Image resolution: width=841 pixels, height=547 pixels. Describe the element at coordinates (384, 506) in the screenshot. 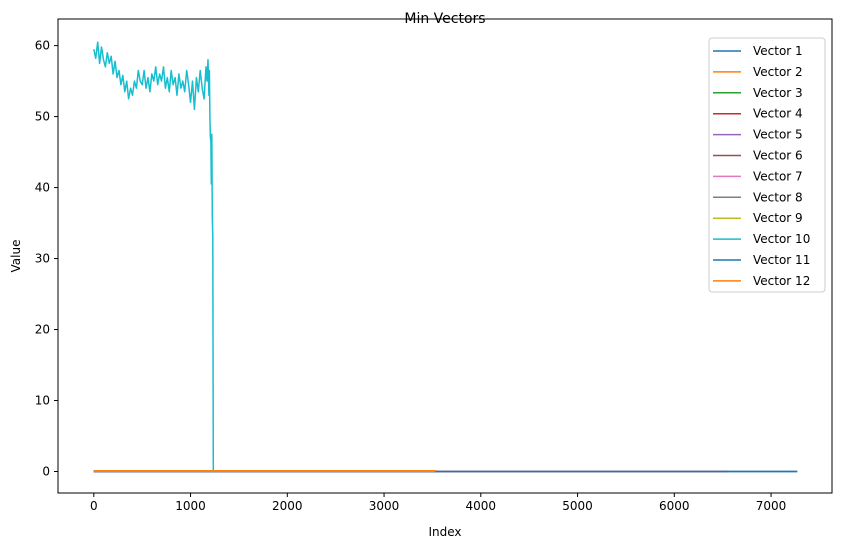

I see `x-tick-label: 3000` at that location.